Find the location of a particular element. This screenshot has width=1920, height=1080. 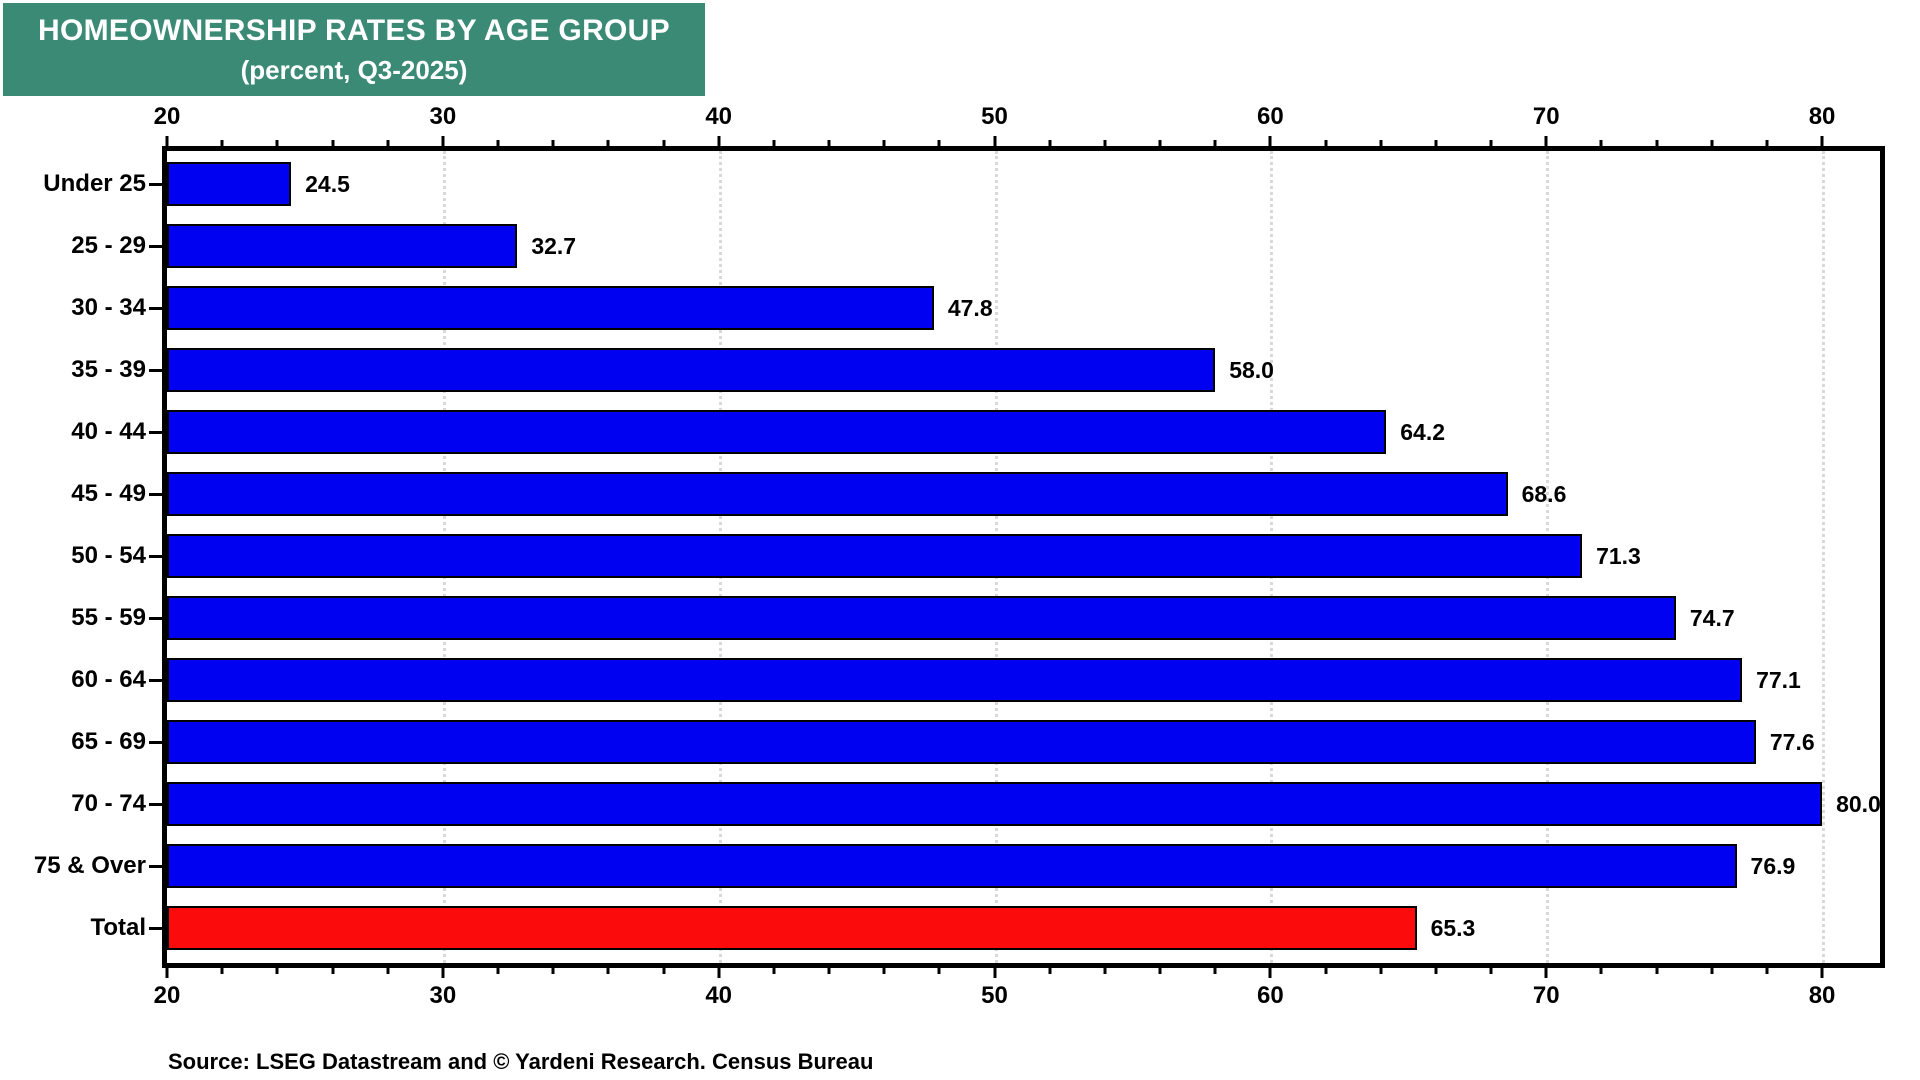

y-axis-ticks is located at coordinates (155, 555).